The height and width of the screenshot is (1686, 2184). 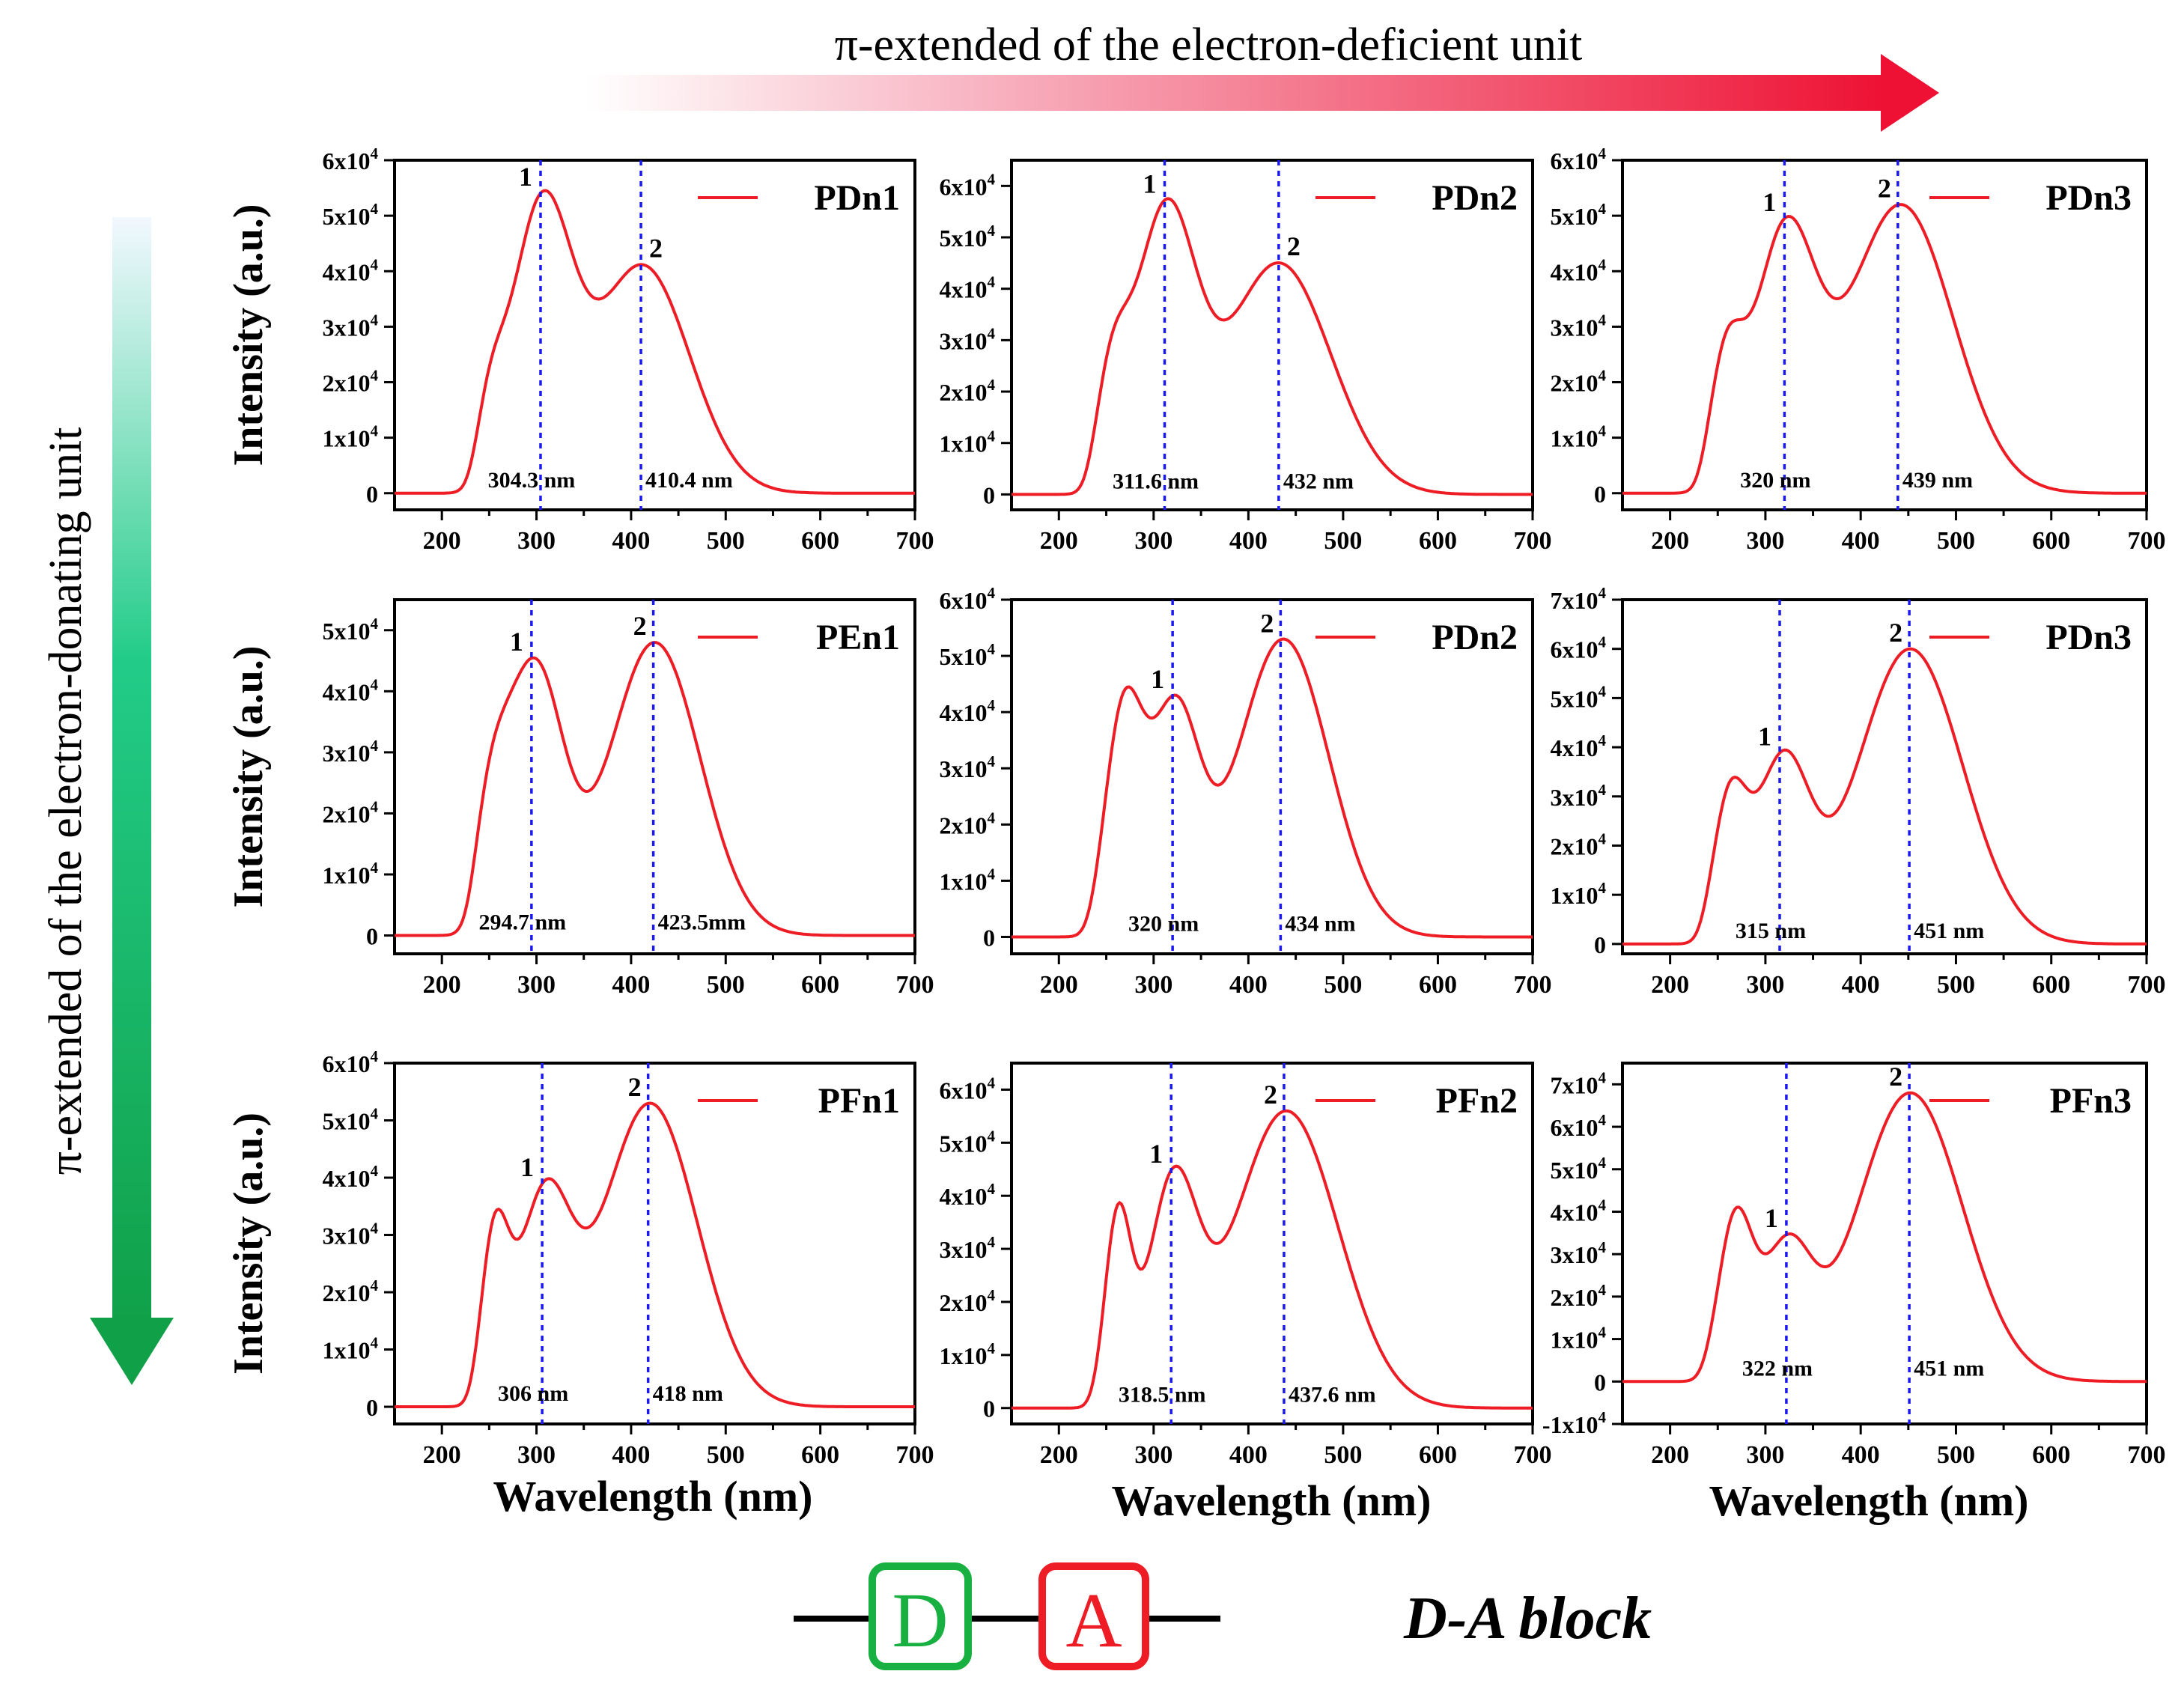 I want to click on deficient-arrow-head, so click(x=1910, y=93).